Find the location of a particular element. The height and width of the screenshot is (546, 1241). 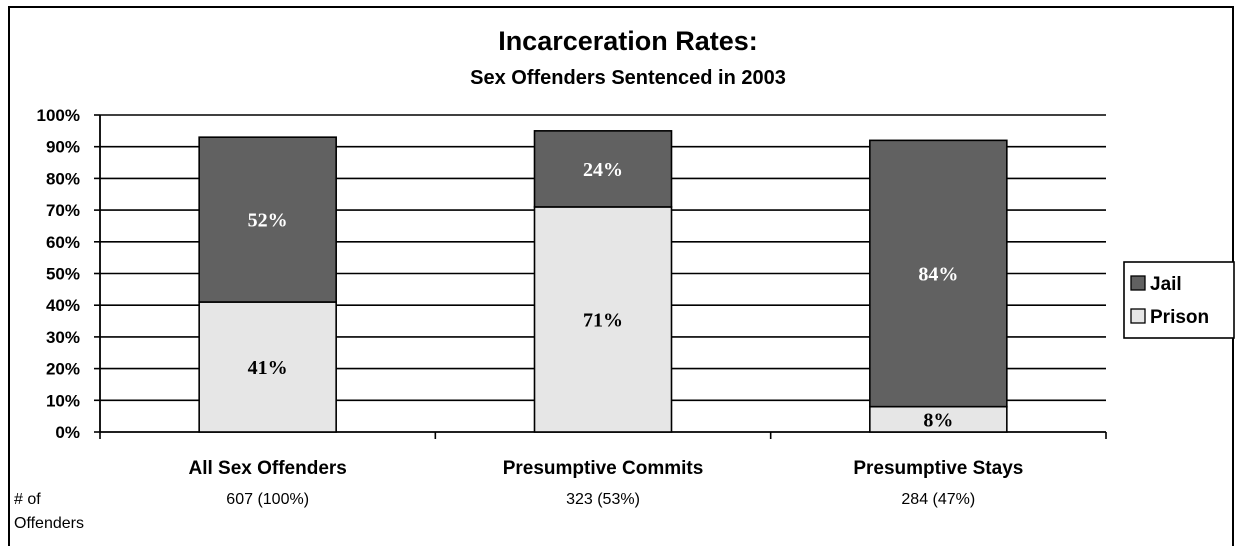

category-label: Presumptive Commits is located at coordinates (603, 468).